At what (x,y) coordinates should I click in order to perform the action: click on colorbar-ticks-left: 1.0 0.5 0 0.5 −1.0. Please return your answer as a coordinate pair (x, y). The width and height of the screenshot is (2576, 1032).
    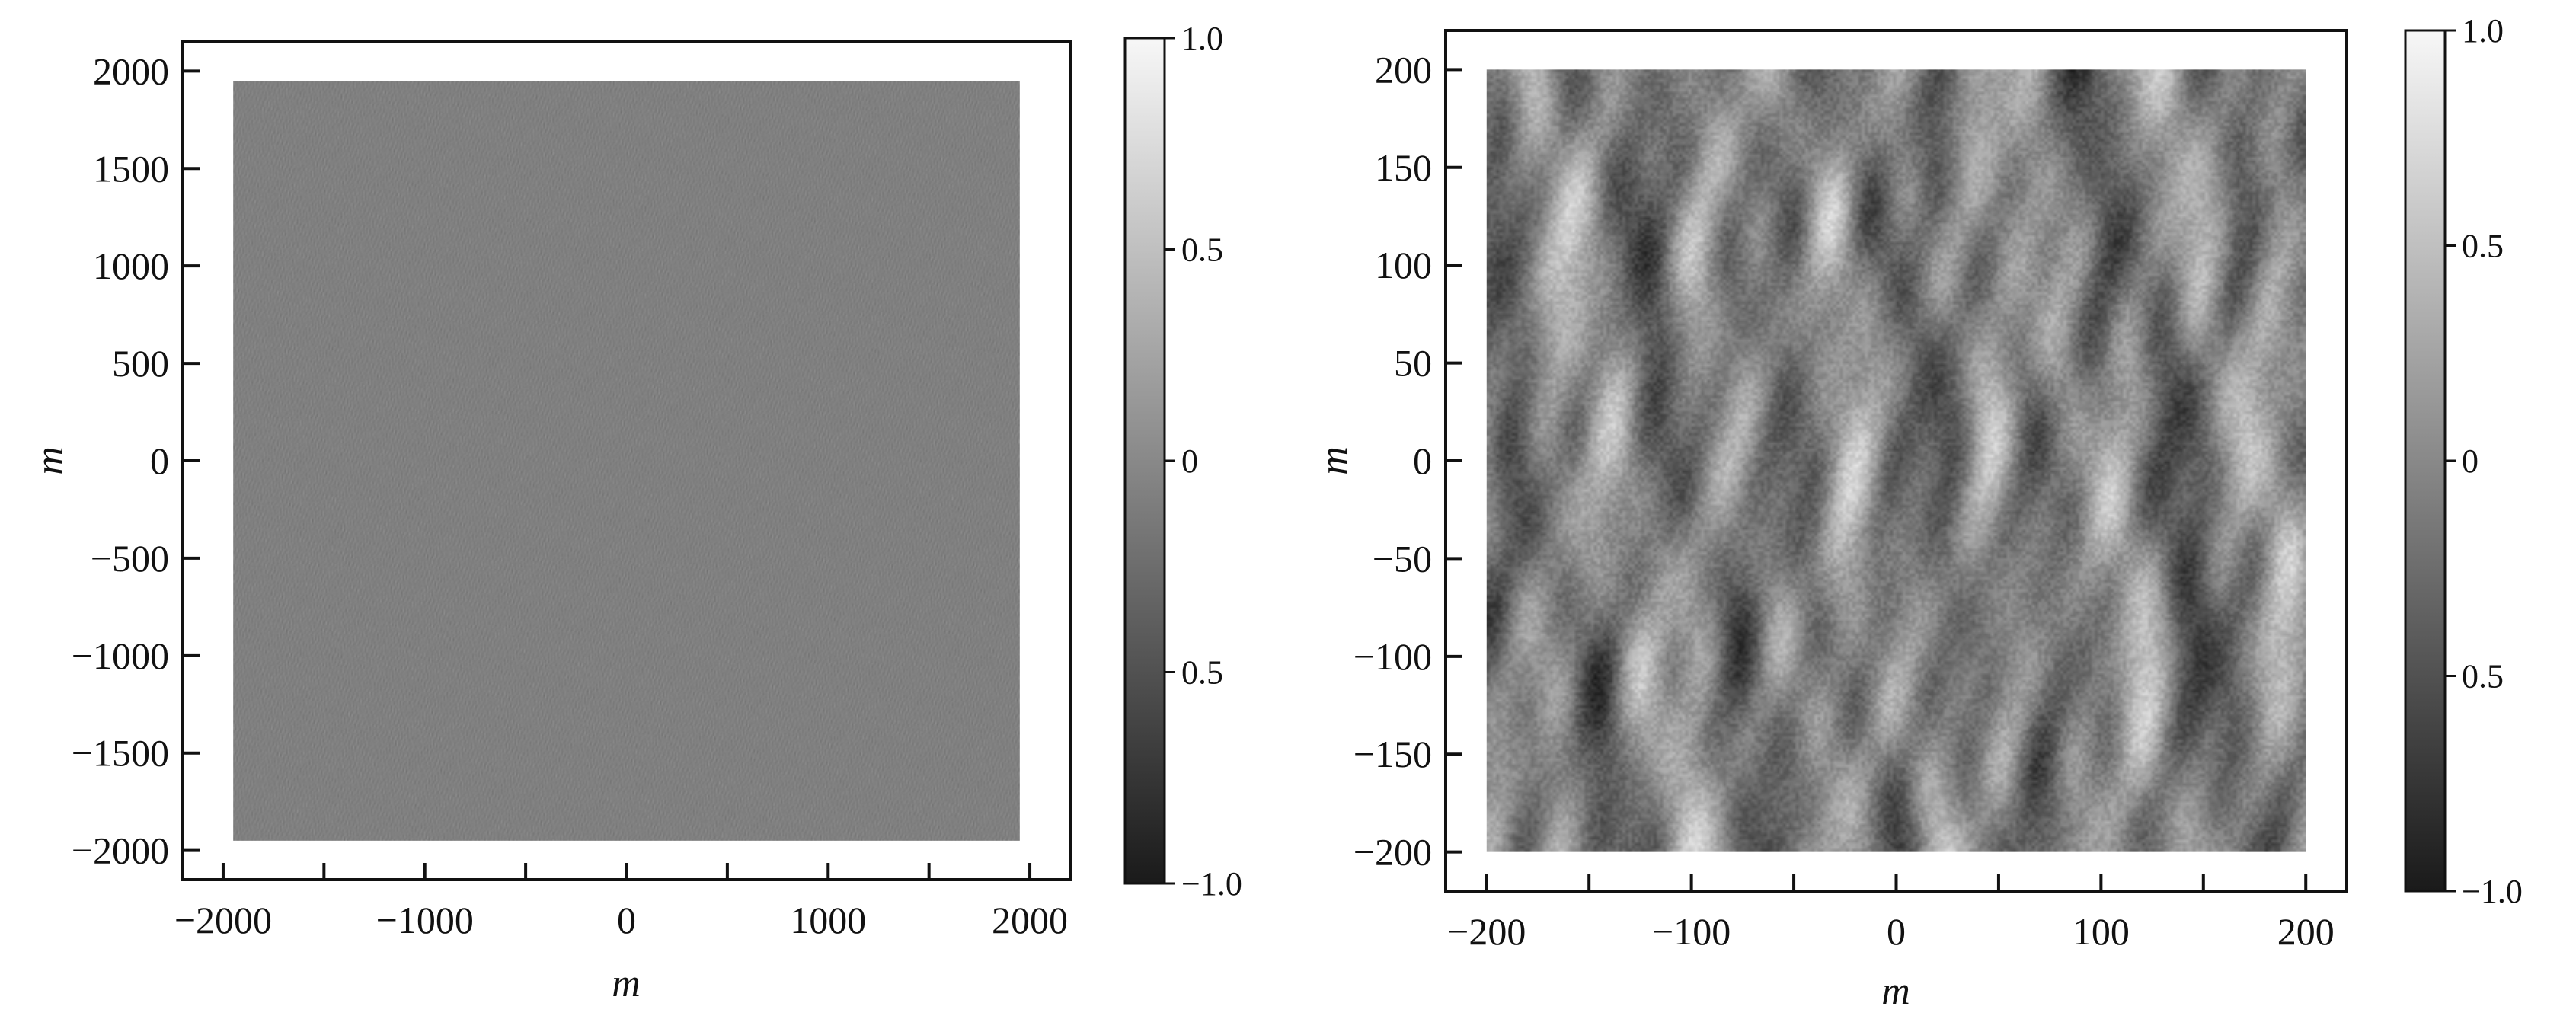
    Looking at the image, I should click on (1204, 461).